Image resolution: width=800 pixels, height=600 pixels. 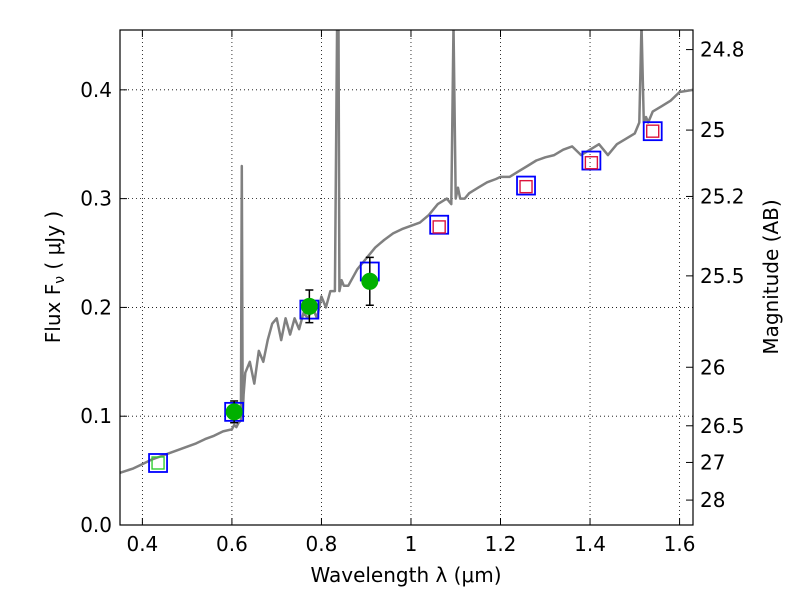 I want to click on y-axis-label: Flux Fν ( μJy ), so click(x=54, y=277).